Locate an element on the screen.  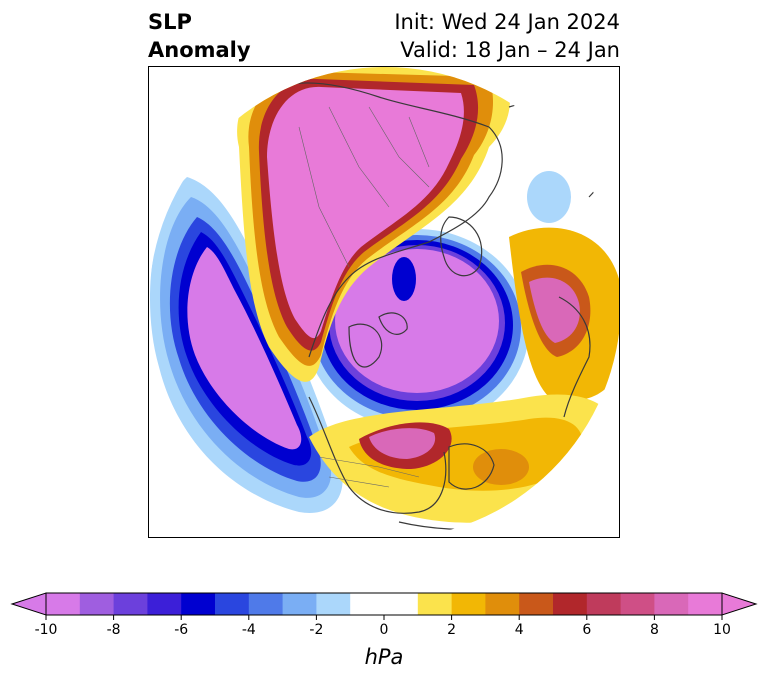
colorbar-tick-label: 10 is located at coordinates (722, 628).